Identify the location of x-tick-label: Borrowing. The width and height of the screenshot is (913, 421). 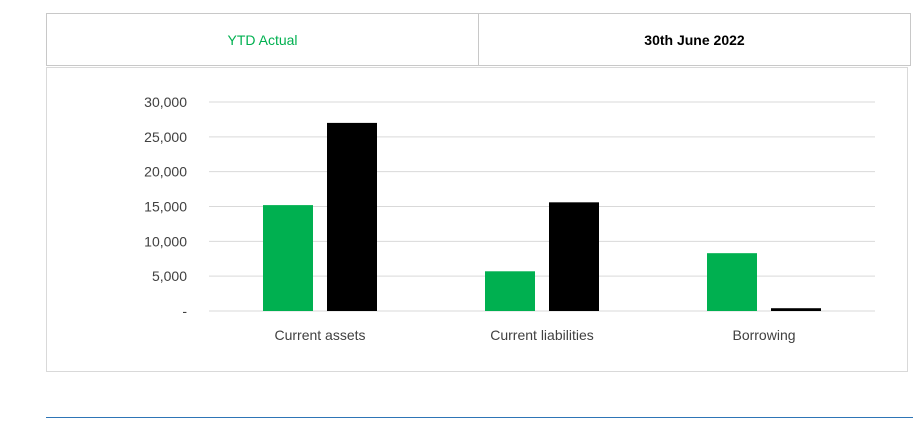
(763, 335).